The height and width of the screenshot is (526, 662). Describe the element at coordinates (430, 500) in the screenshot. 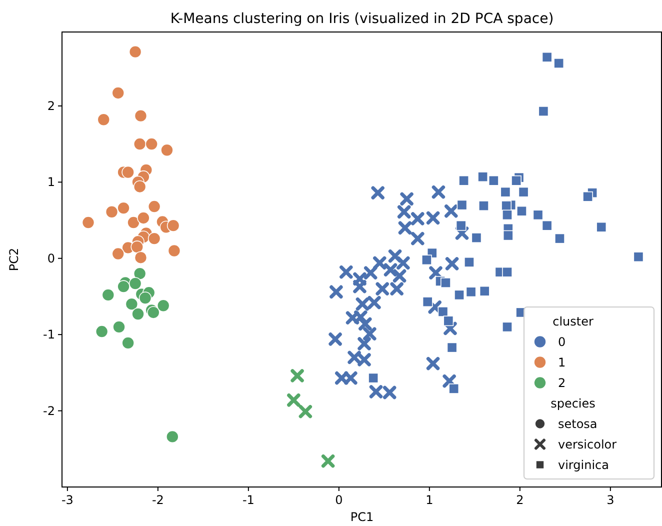

I see `x-tick-label: 1` at that location.